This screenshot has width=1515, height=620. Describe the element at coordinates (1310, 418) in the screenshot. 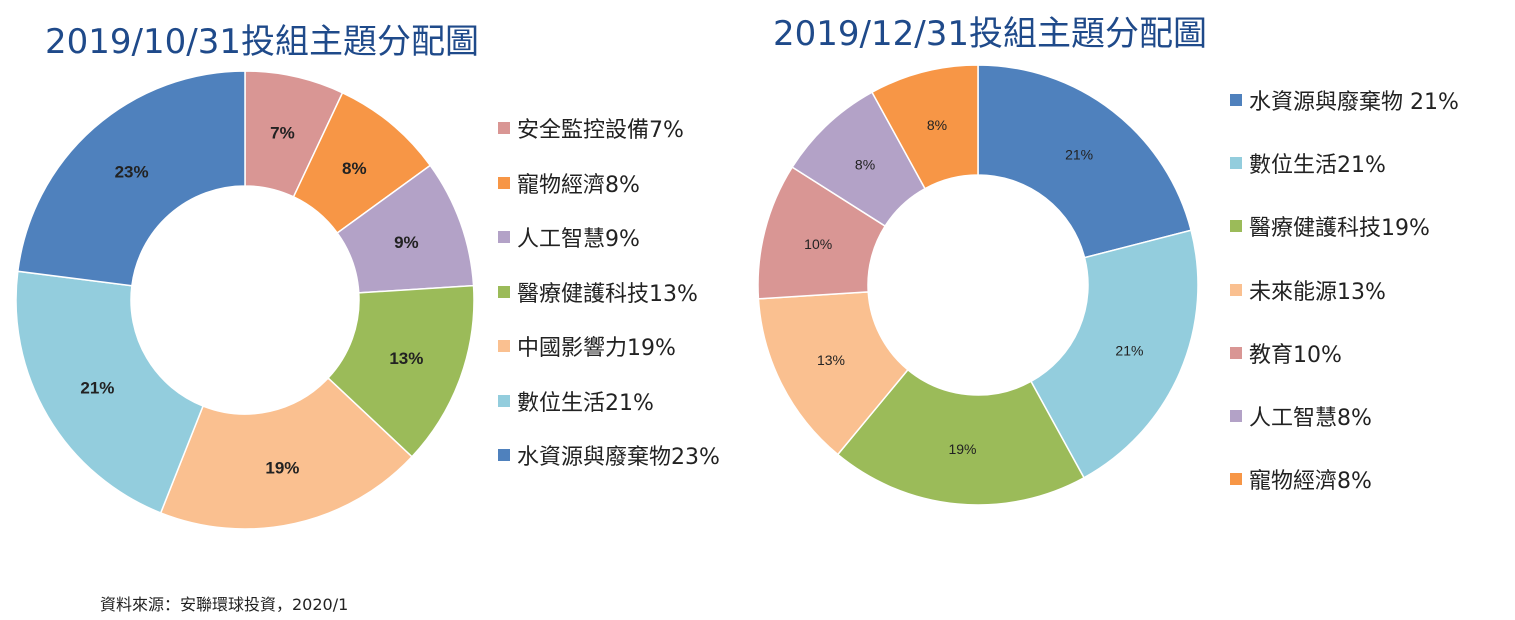

I see `legend-label: 人工智慧8%` at that location.